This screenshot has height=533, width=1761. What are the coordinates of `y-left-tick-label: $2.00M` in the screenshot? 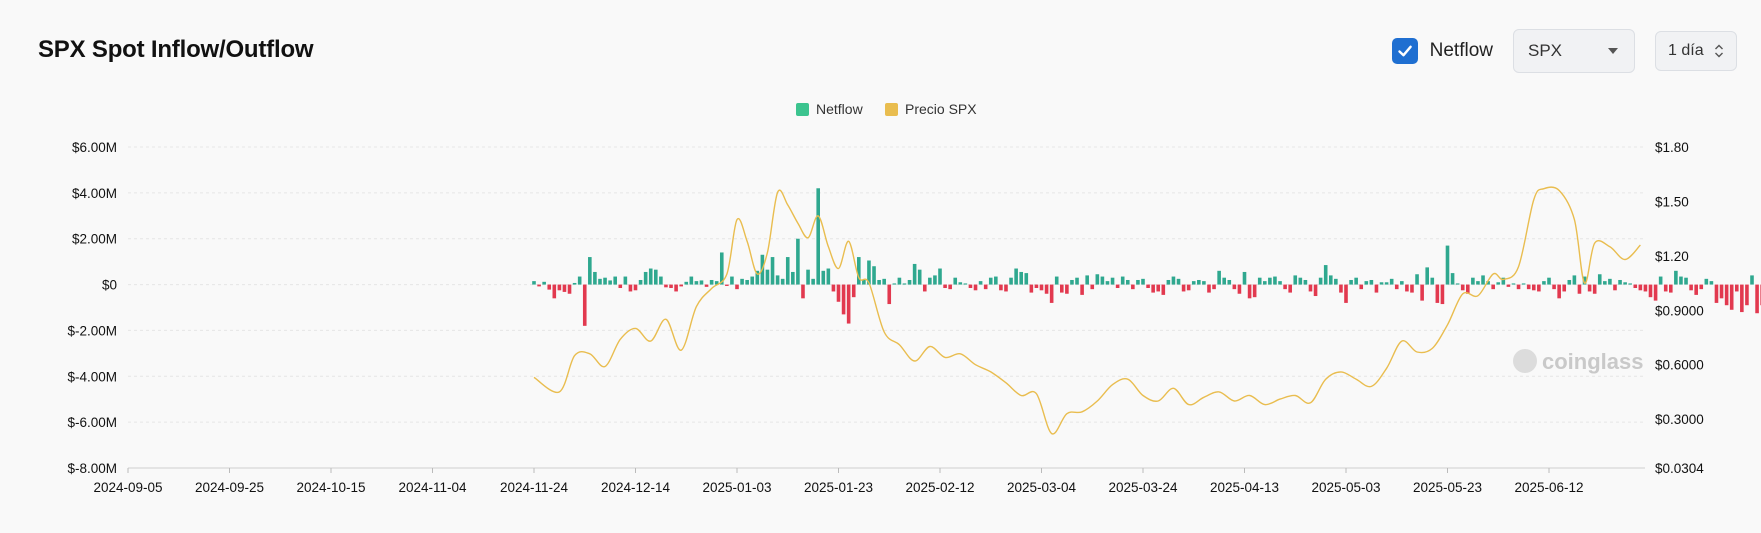 It's located at (94, 239).